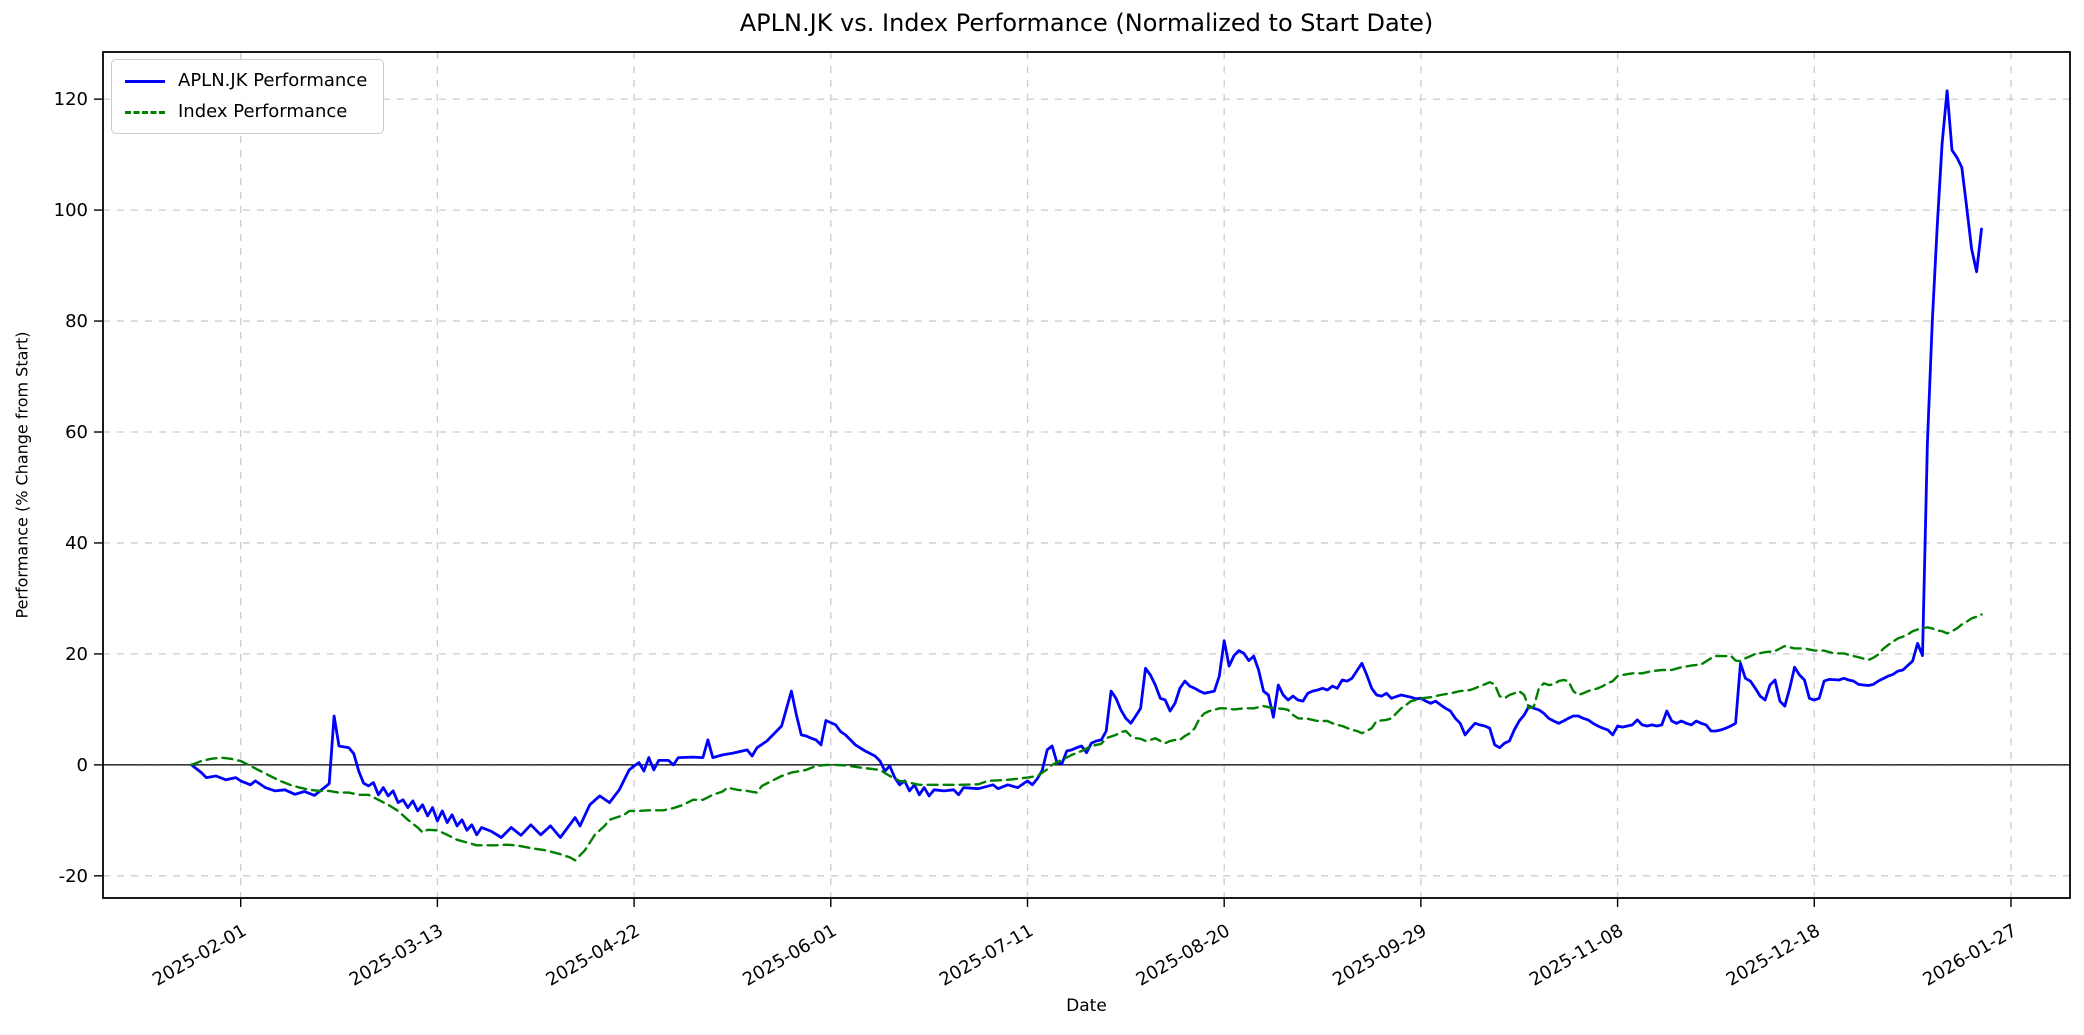 Image resolution: width=2084 pixels, height=1035 pixels. I want to click on x-tick-label: 2026-01-27, so click(1969, 955).